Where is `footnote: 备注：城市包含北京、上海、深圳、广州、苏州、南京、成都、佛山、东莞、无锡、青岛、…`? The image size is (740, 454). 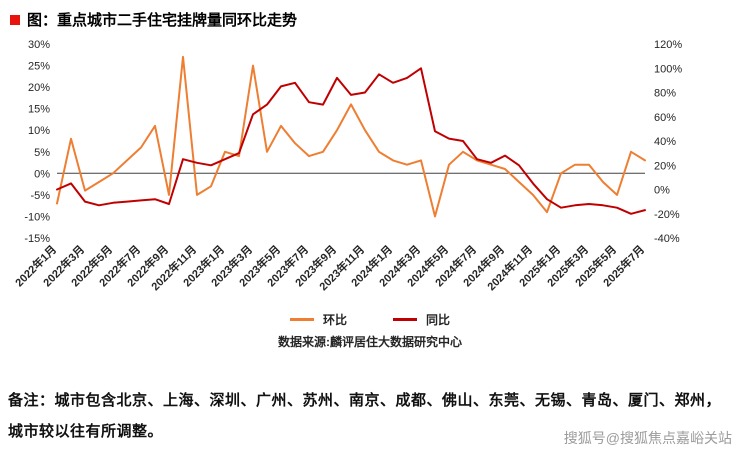
footnote: 备注：城市包含北京、上海、深圳、广州、苏州、南京、成都、佛山、东莞、无锡、青岛、… is located at coordinates (365, 416).